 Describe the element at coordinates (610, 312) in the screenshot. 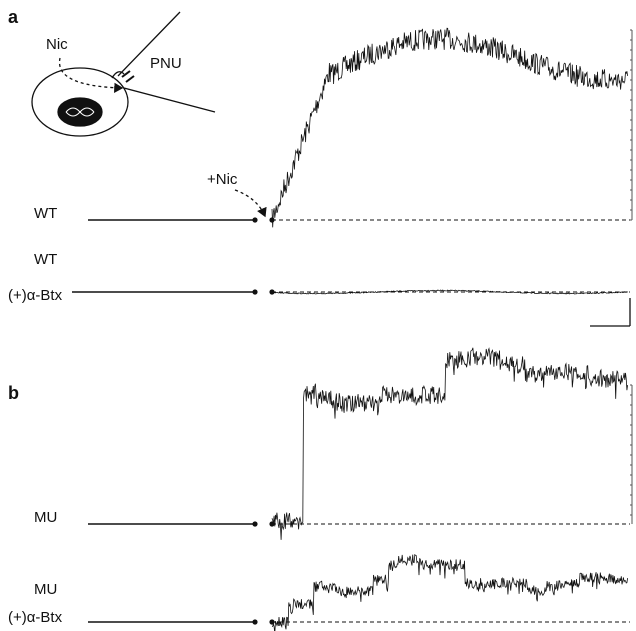

I see `scale-bar` at that location.